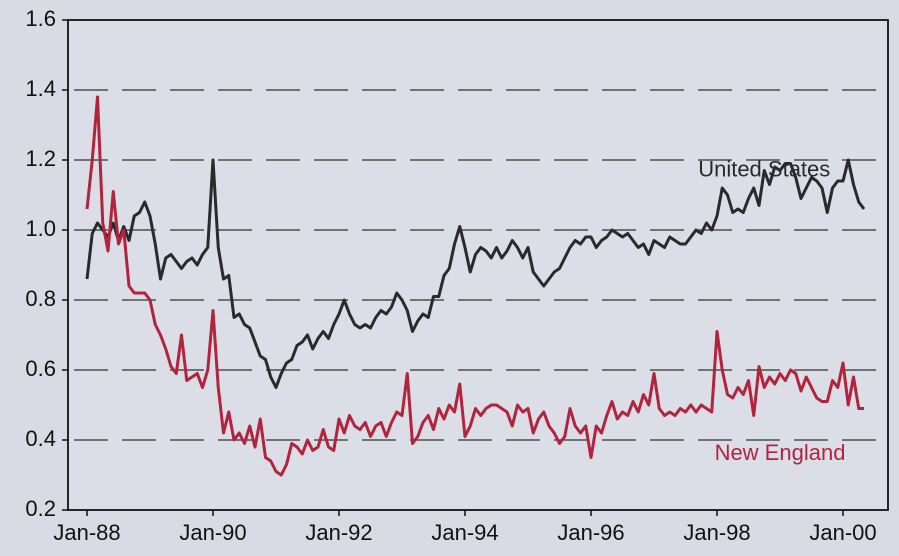  I want to click on annotation: New England, so click(780, 452).